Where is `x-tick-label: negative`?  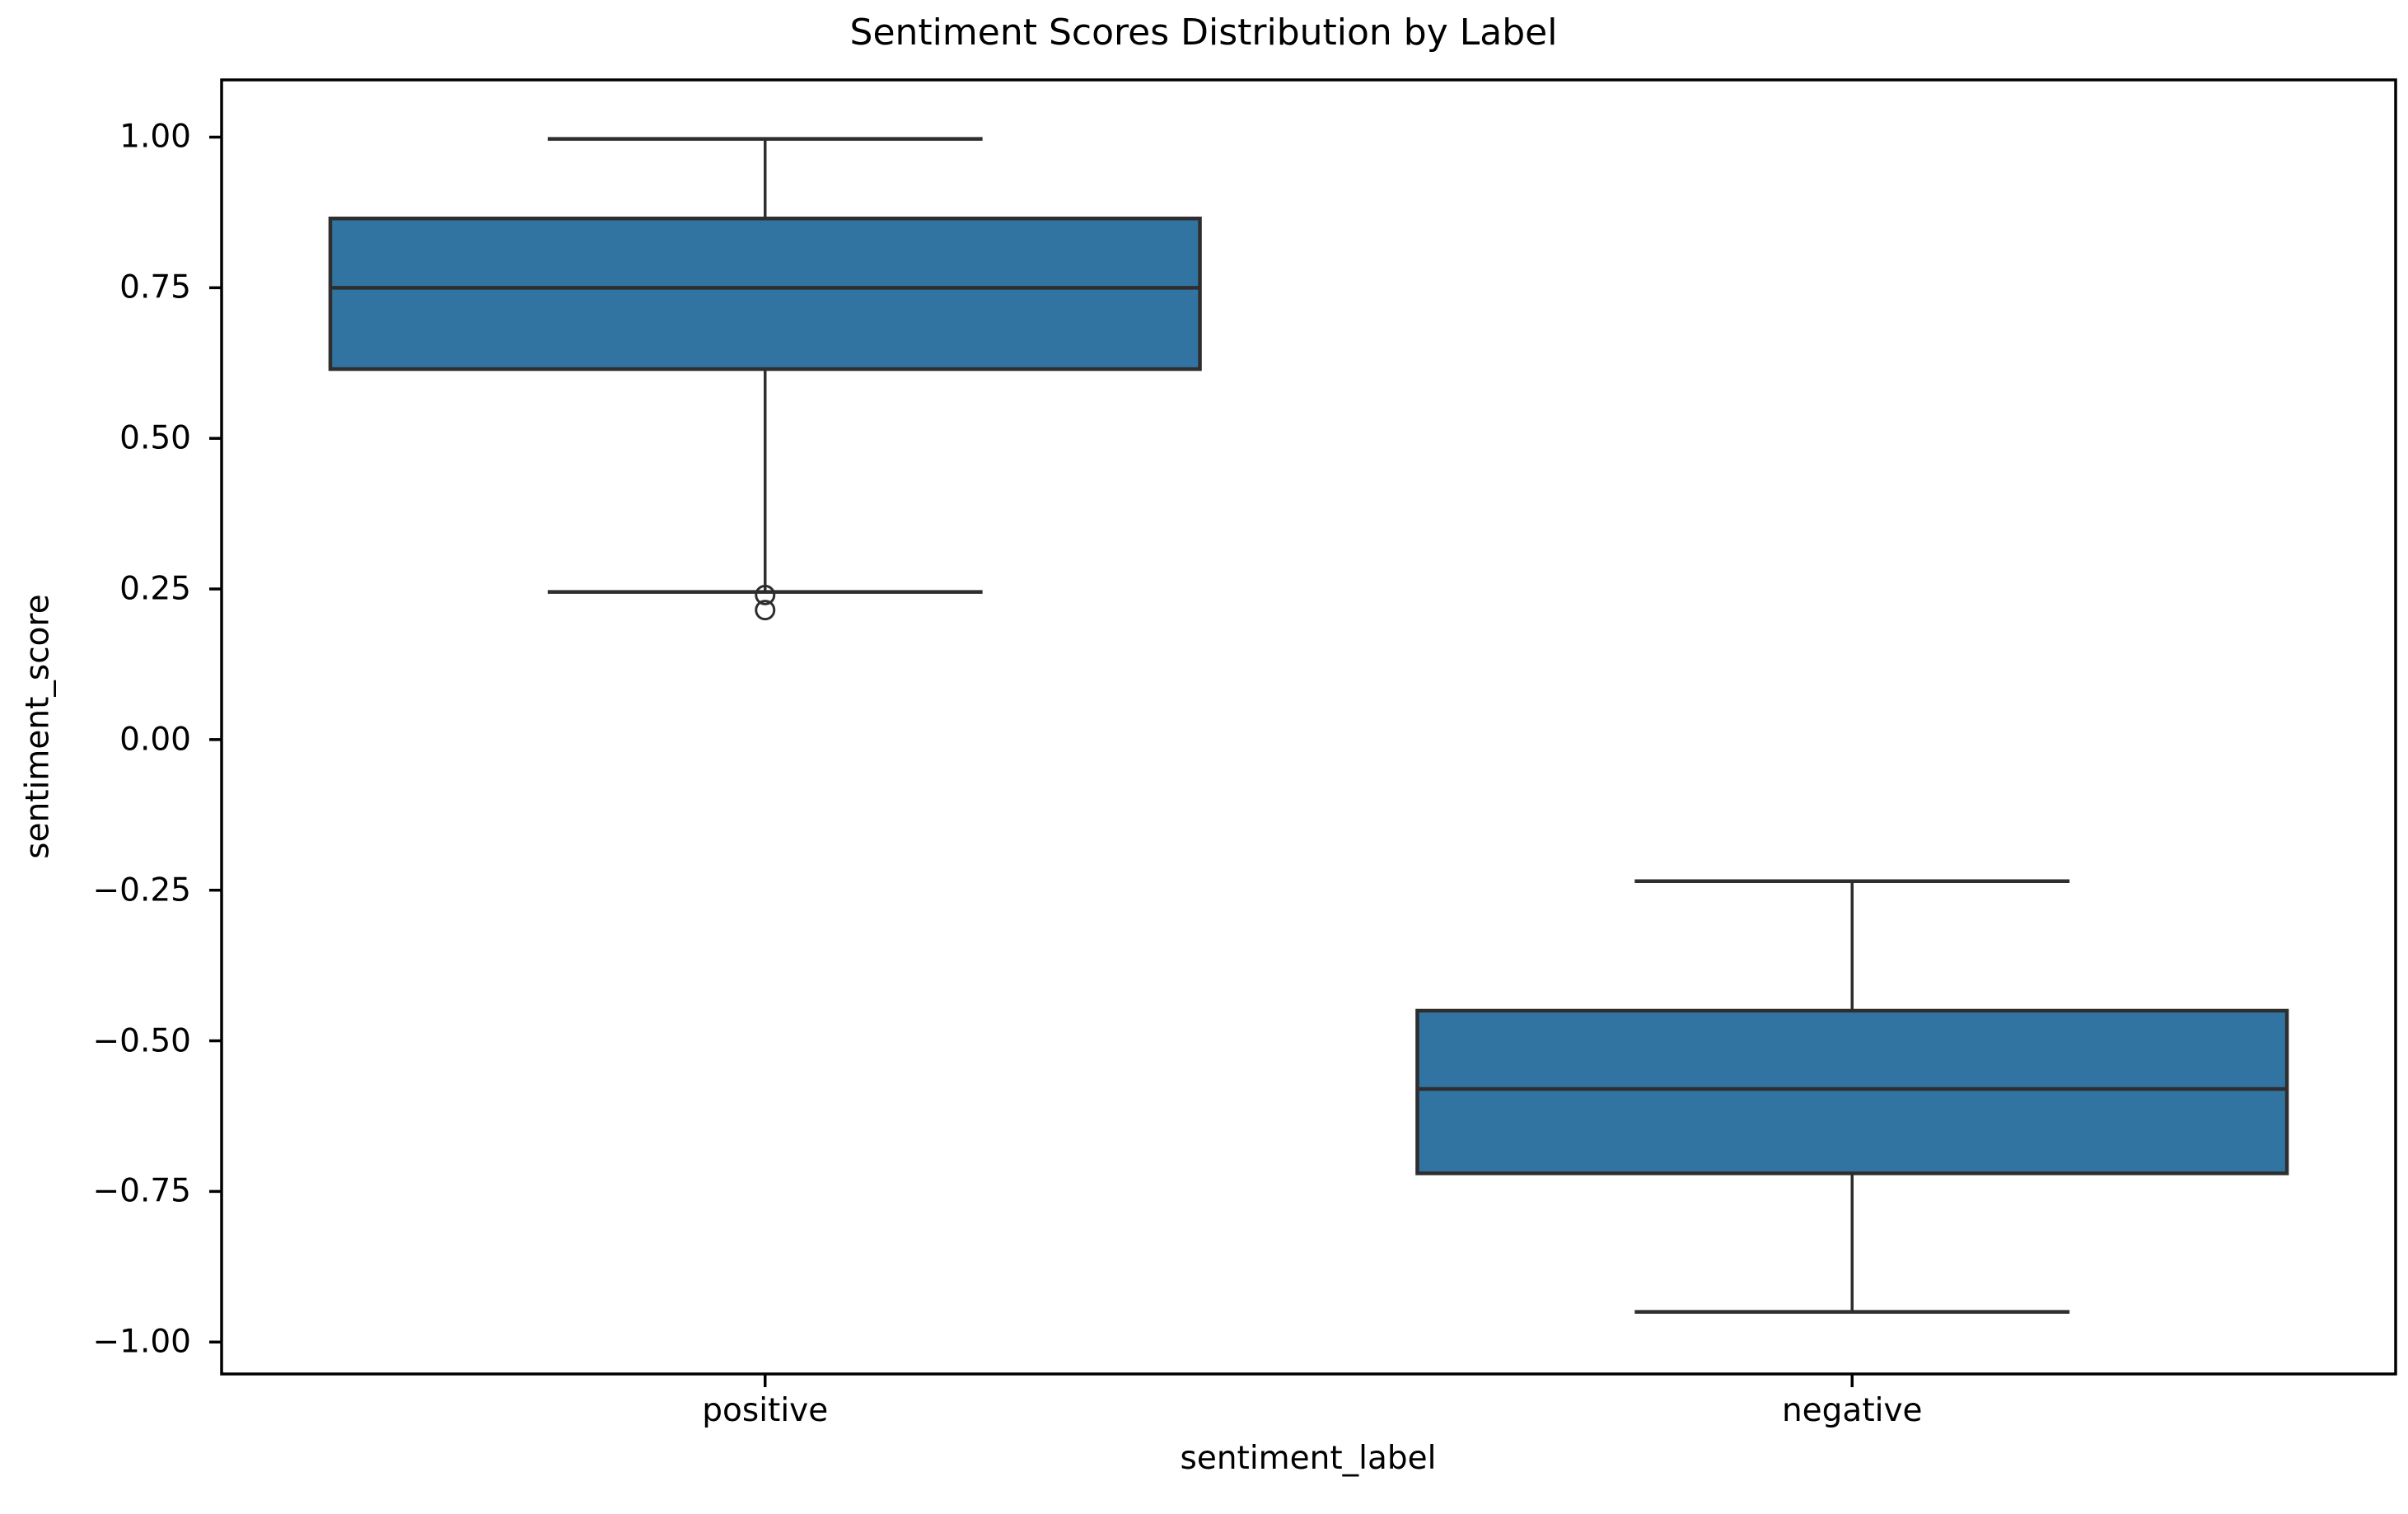 x-tick-label: negative is located at coordinates (1852, 1410).